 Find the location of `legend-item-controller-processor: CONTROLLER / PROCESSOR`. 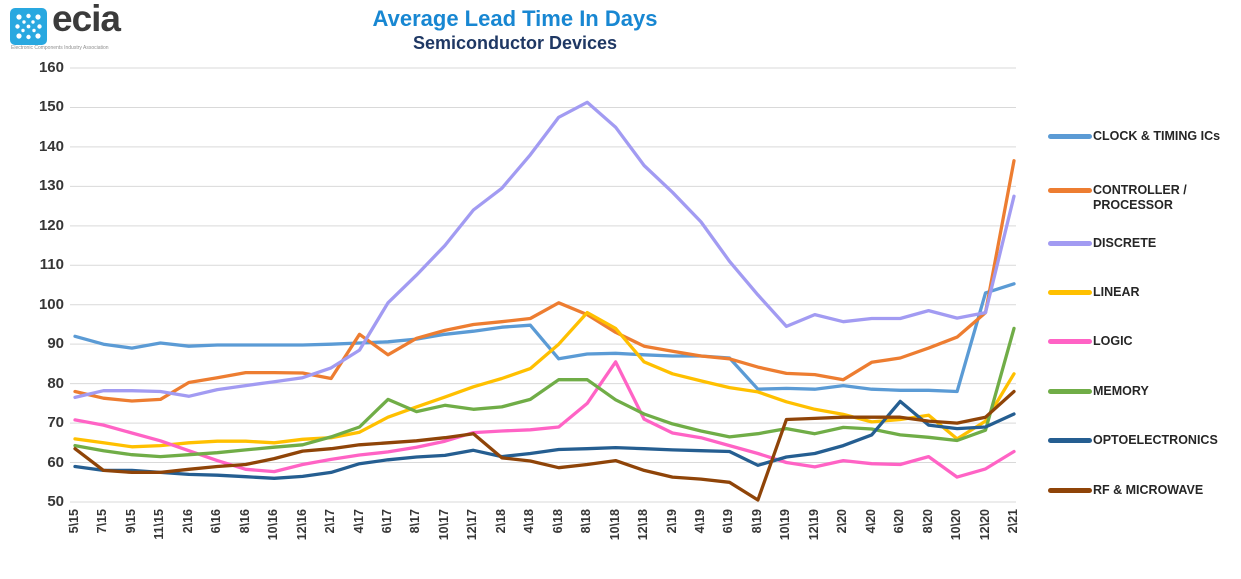

legend-item-controller-processor: CONTROLLER / PROCESSOR is located at coordinates (1140, 198).